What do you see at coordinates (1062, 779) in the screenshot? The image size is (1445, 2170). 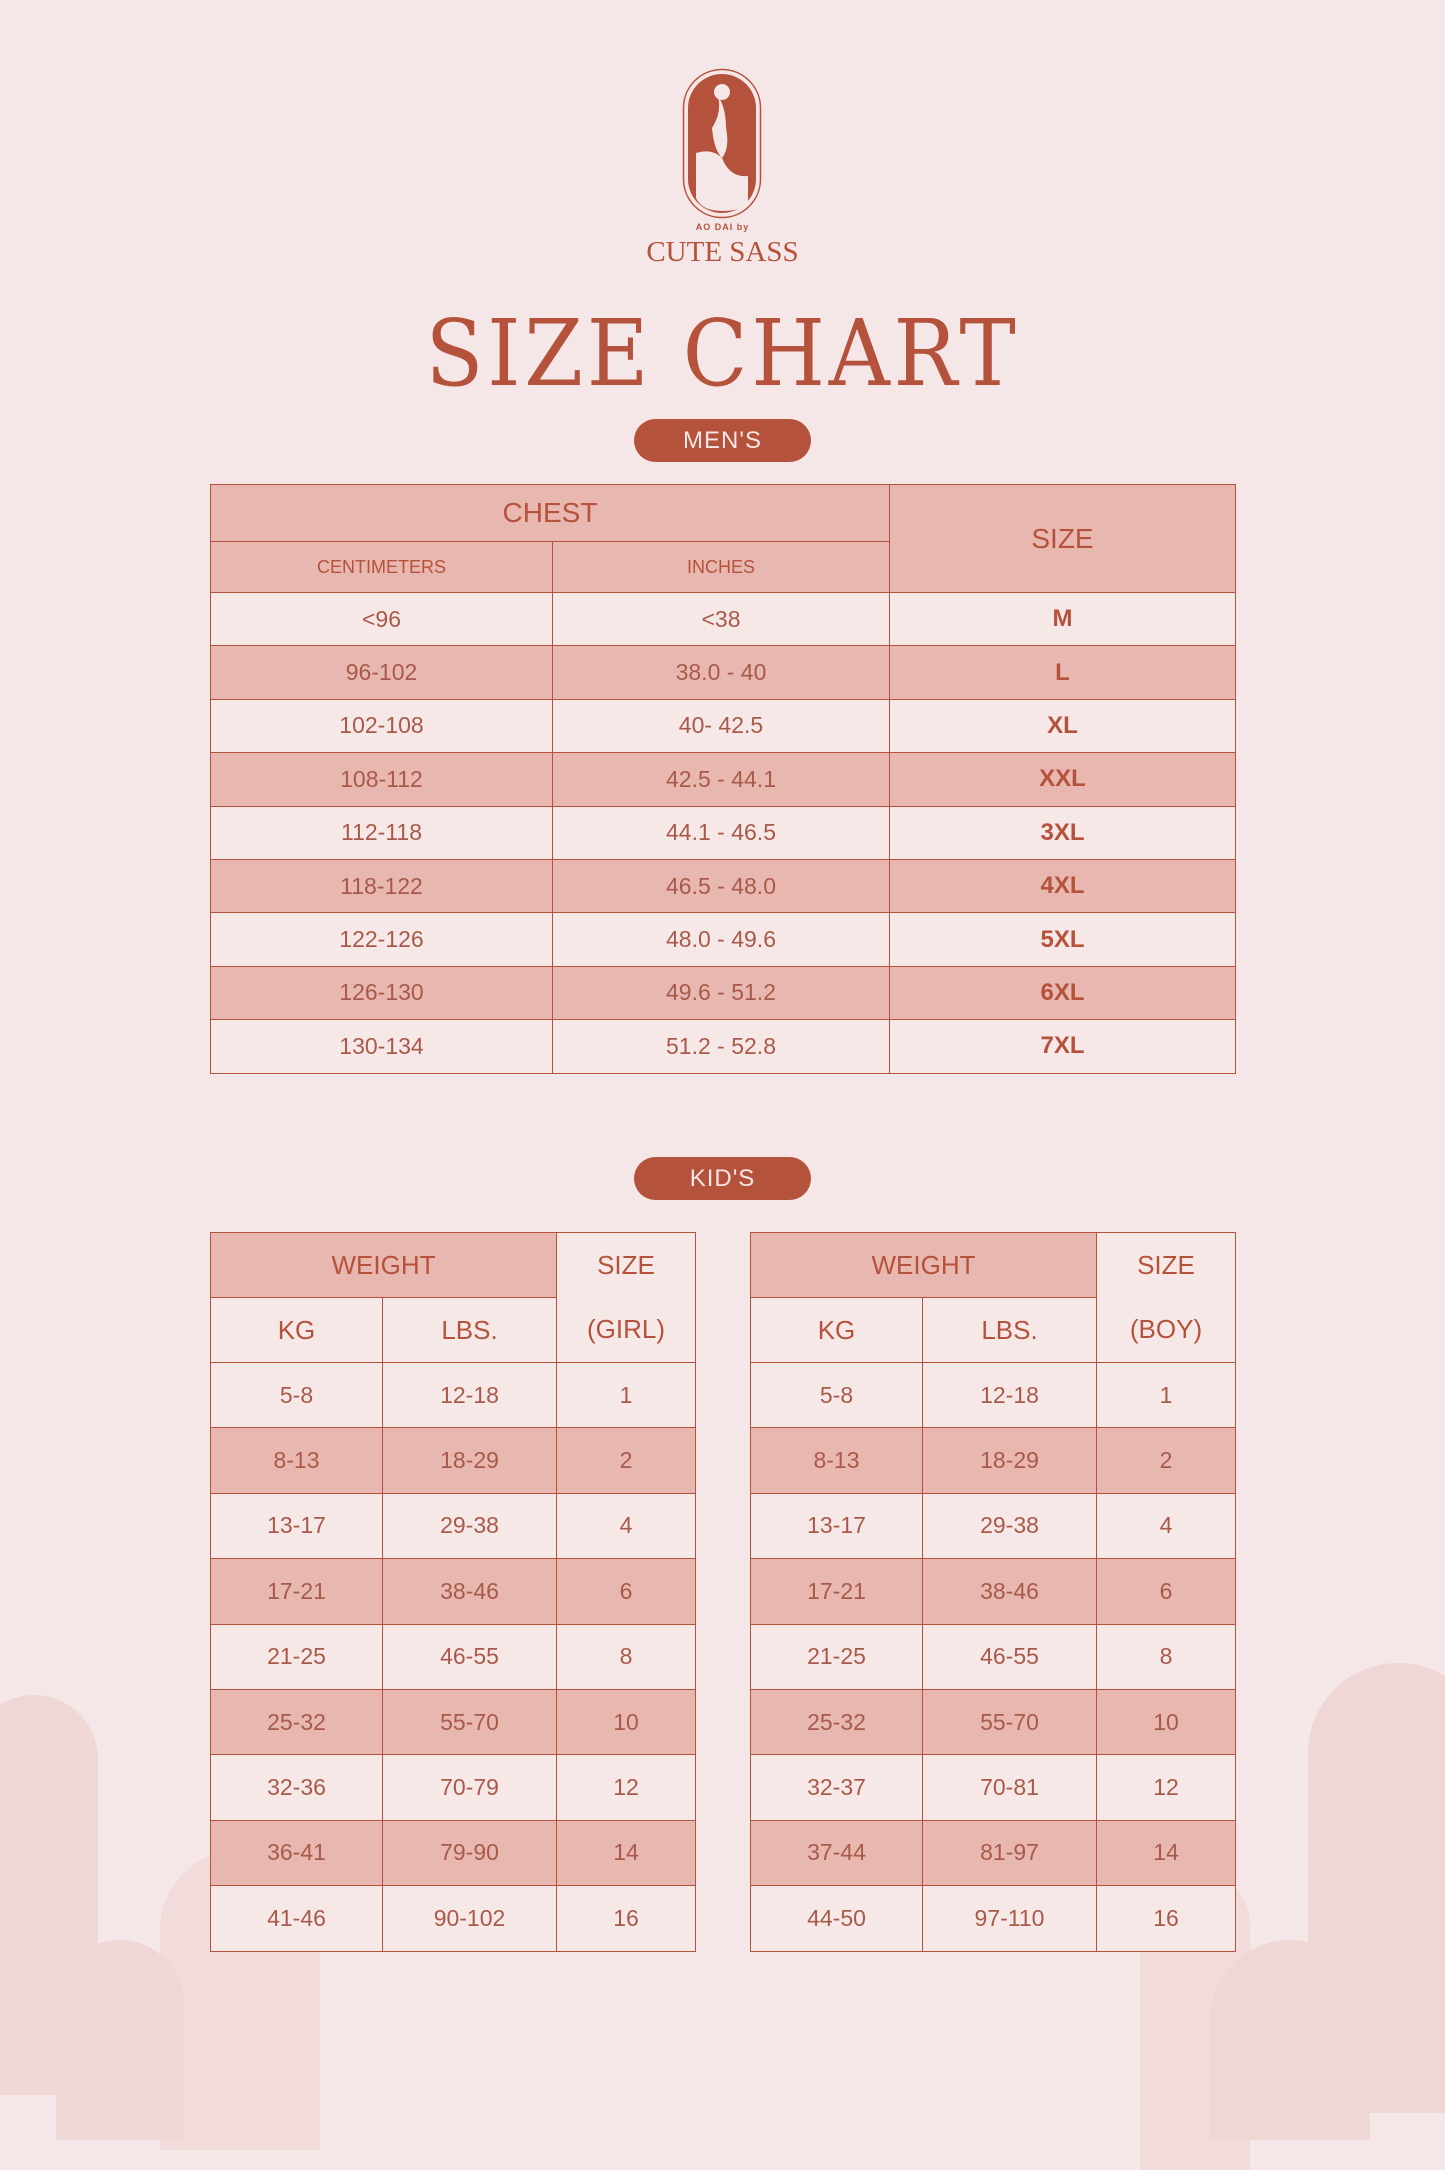 I see `size-cell: XXL` at bounding box center [1062, 779].